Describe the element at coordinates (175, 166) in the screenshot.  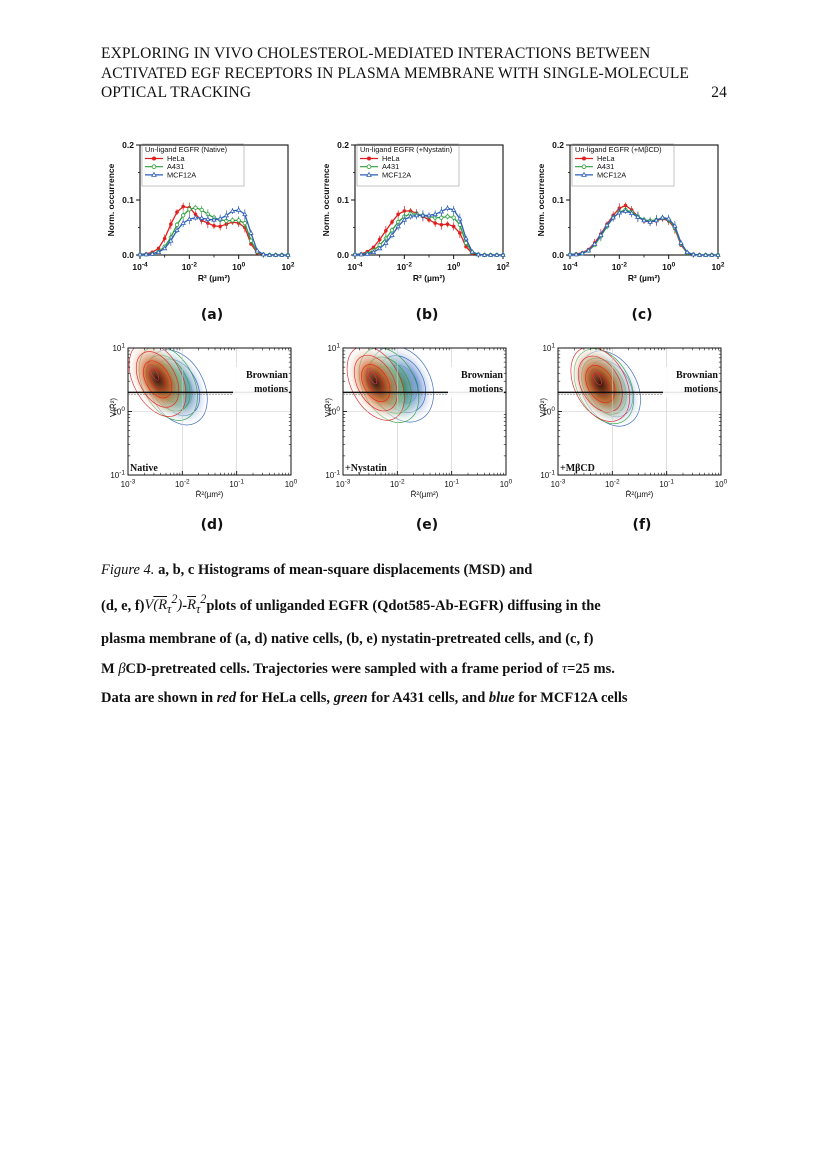
I see `legend-entry-a431: A431` at that location.